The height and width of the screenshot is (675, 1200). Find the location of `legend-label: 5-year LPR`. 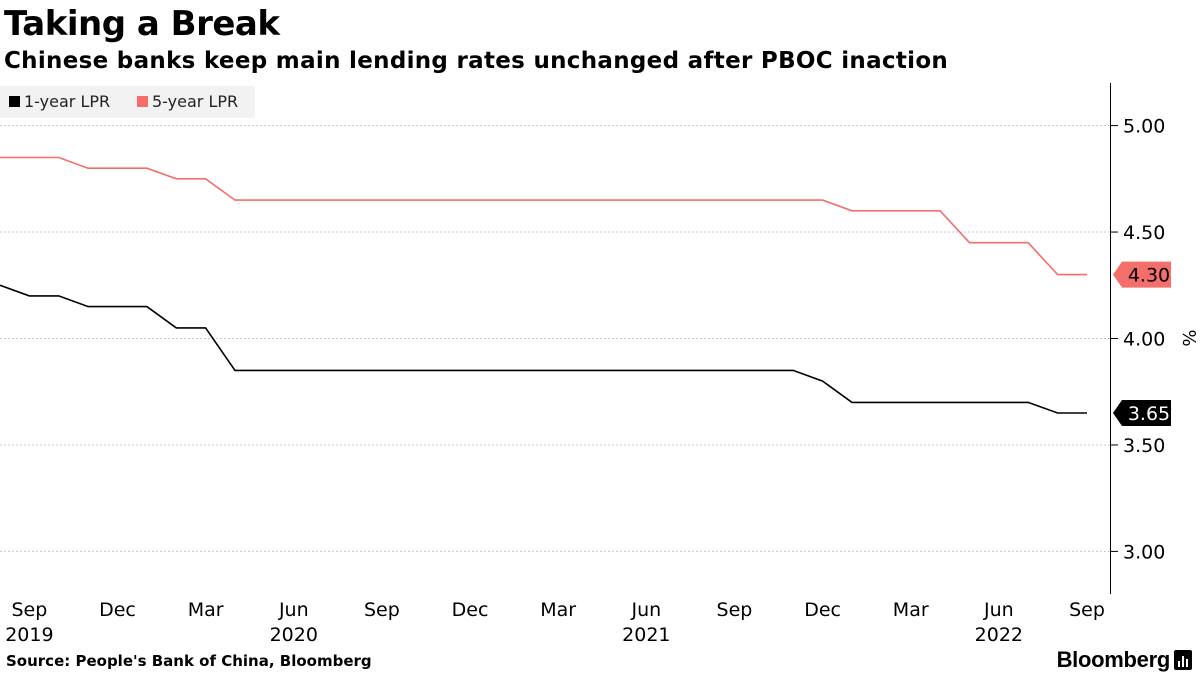

legend-label: 5-year LPR is located at coordinates (195, 101).